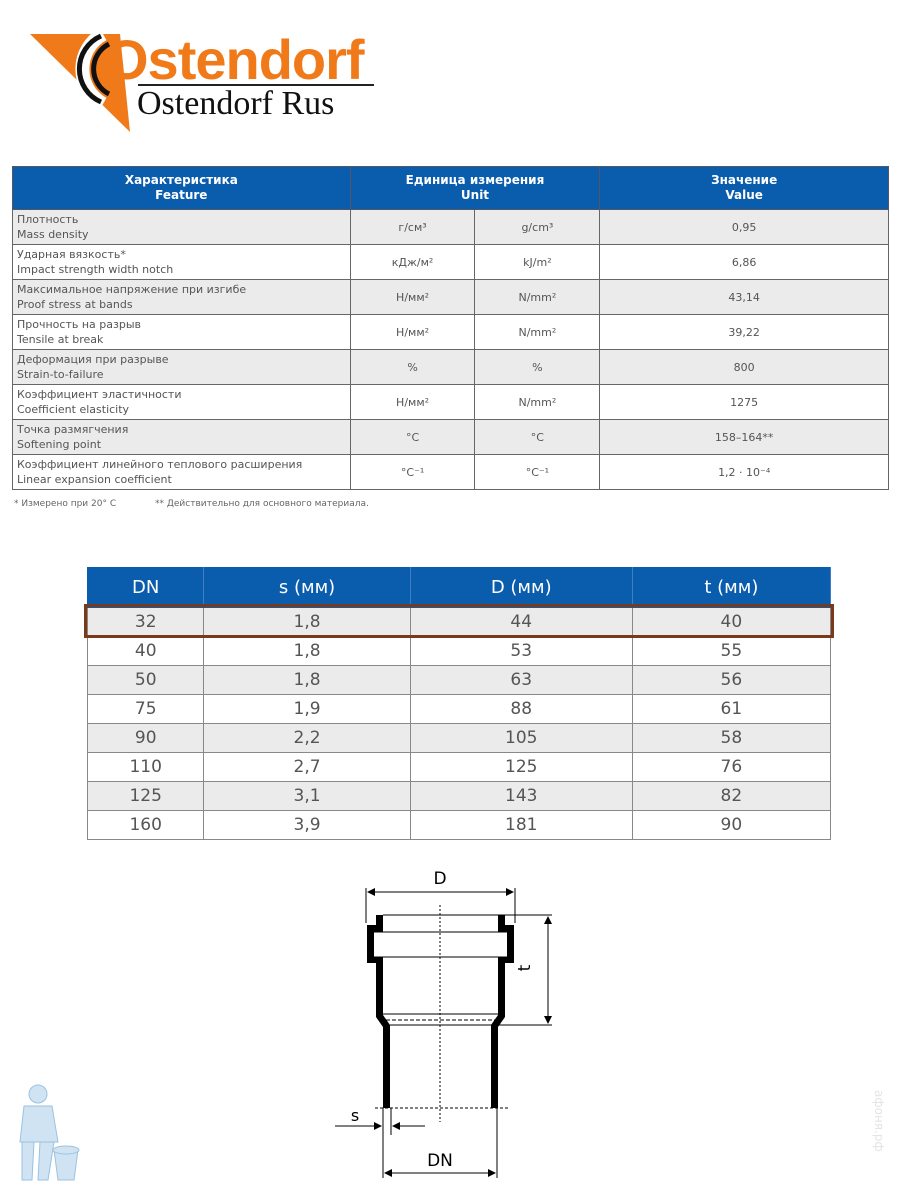  What do you see at coordinates (525, 967) in the screenshot?
I see `label-t: t` at bounding box center [525, 967].